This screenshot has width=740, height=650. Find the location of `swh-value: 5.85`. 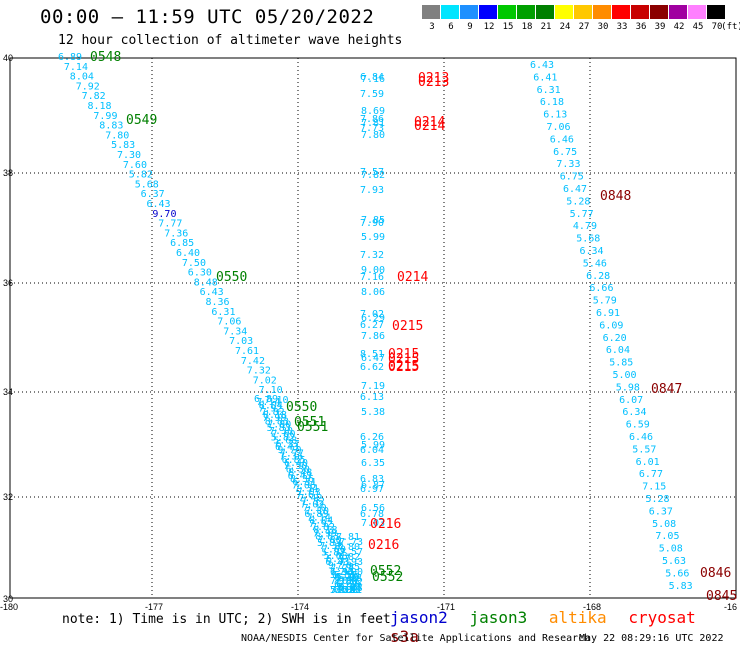

swh-value: 5.85 is located at coordinates (621, 363).